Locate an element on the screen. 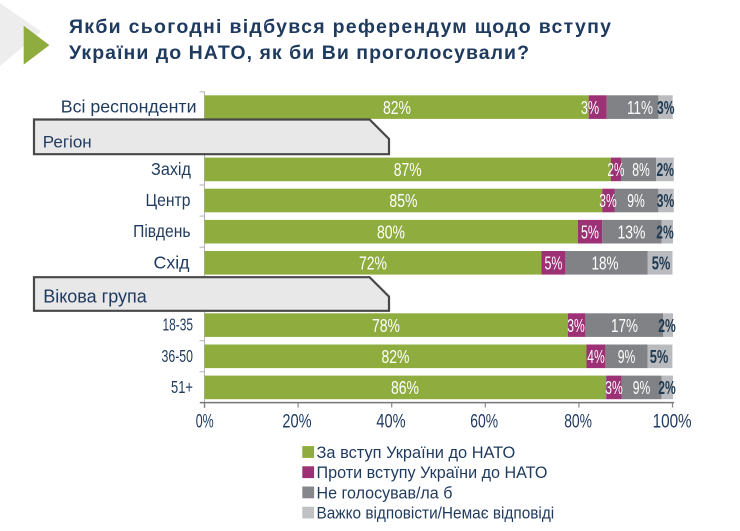  svg-text: 85% is located at coordinates (403, 201).